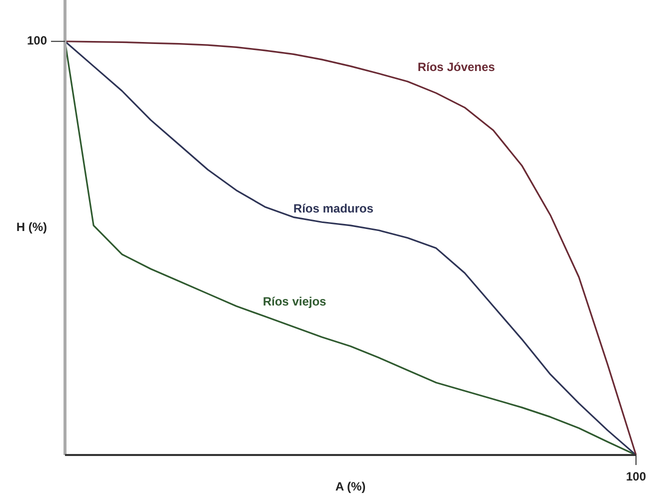  What do you see at coordinates (457, 67) in the screenshot?
I see `series-label: Ríos Jóvenes` at bounding box center [457, 67].